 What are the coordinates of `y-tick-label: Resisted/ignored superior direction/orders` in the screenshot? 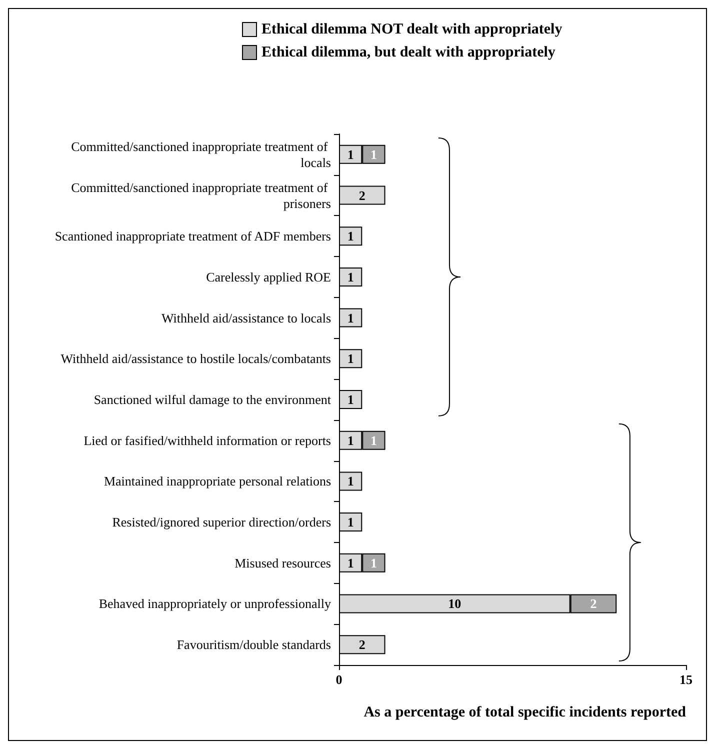 It's located at (221, 522).